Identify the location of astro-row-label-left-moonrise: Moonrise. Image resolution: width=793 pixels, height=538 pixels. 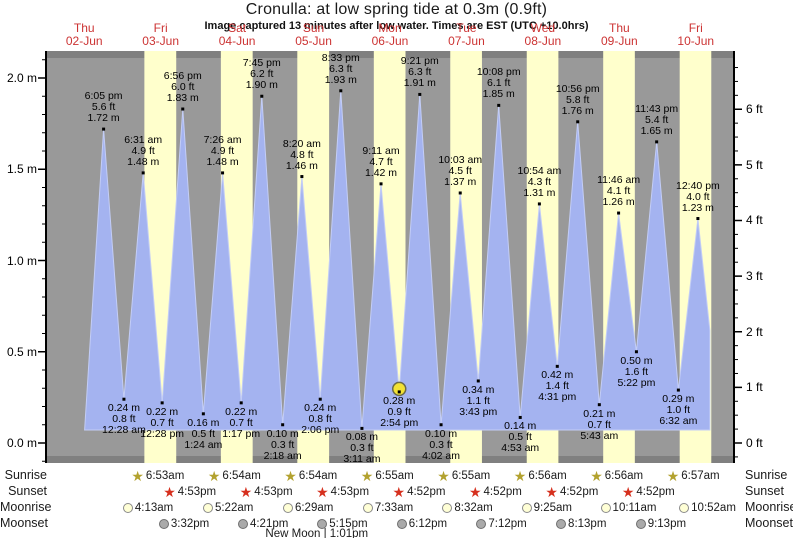
(26, 507).